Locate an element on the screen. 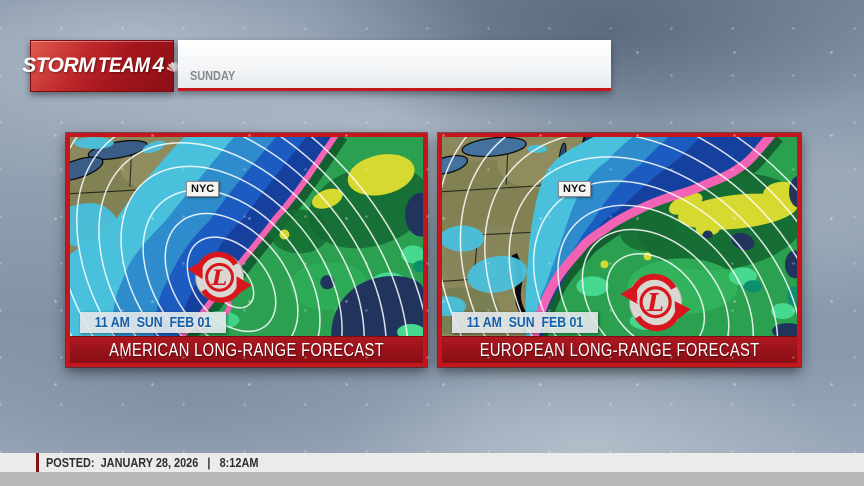  header-bar: LONG RANGE MODEL COMPARISON SUNDAY is located at coordinates (394, 65).